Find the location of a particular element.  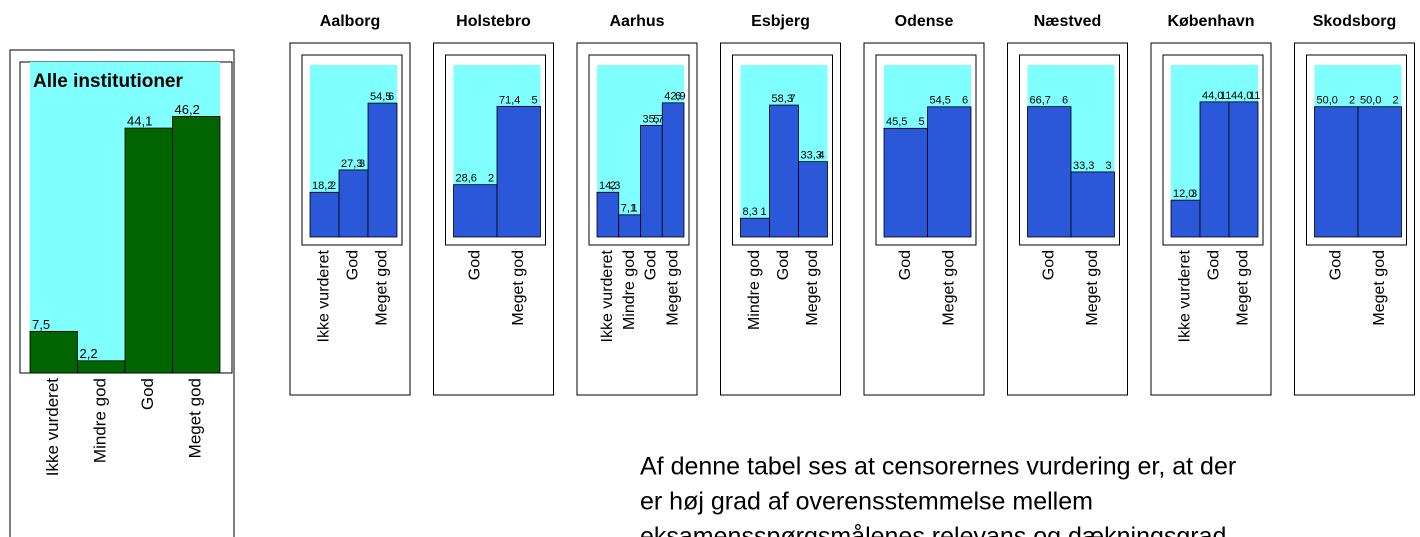

value-label: 58,3 is located at coordinates (782, 99).